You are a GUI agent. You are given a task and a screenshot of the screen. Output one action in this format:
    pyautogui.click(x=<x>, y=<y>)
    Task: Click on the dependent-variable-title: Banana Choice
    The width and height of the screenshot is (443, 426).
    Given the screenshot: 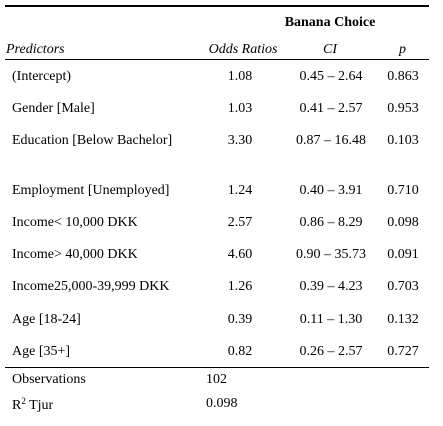 What is the action you would take?
    pyautogui.click(x=330, y=22)
    